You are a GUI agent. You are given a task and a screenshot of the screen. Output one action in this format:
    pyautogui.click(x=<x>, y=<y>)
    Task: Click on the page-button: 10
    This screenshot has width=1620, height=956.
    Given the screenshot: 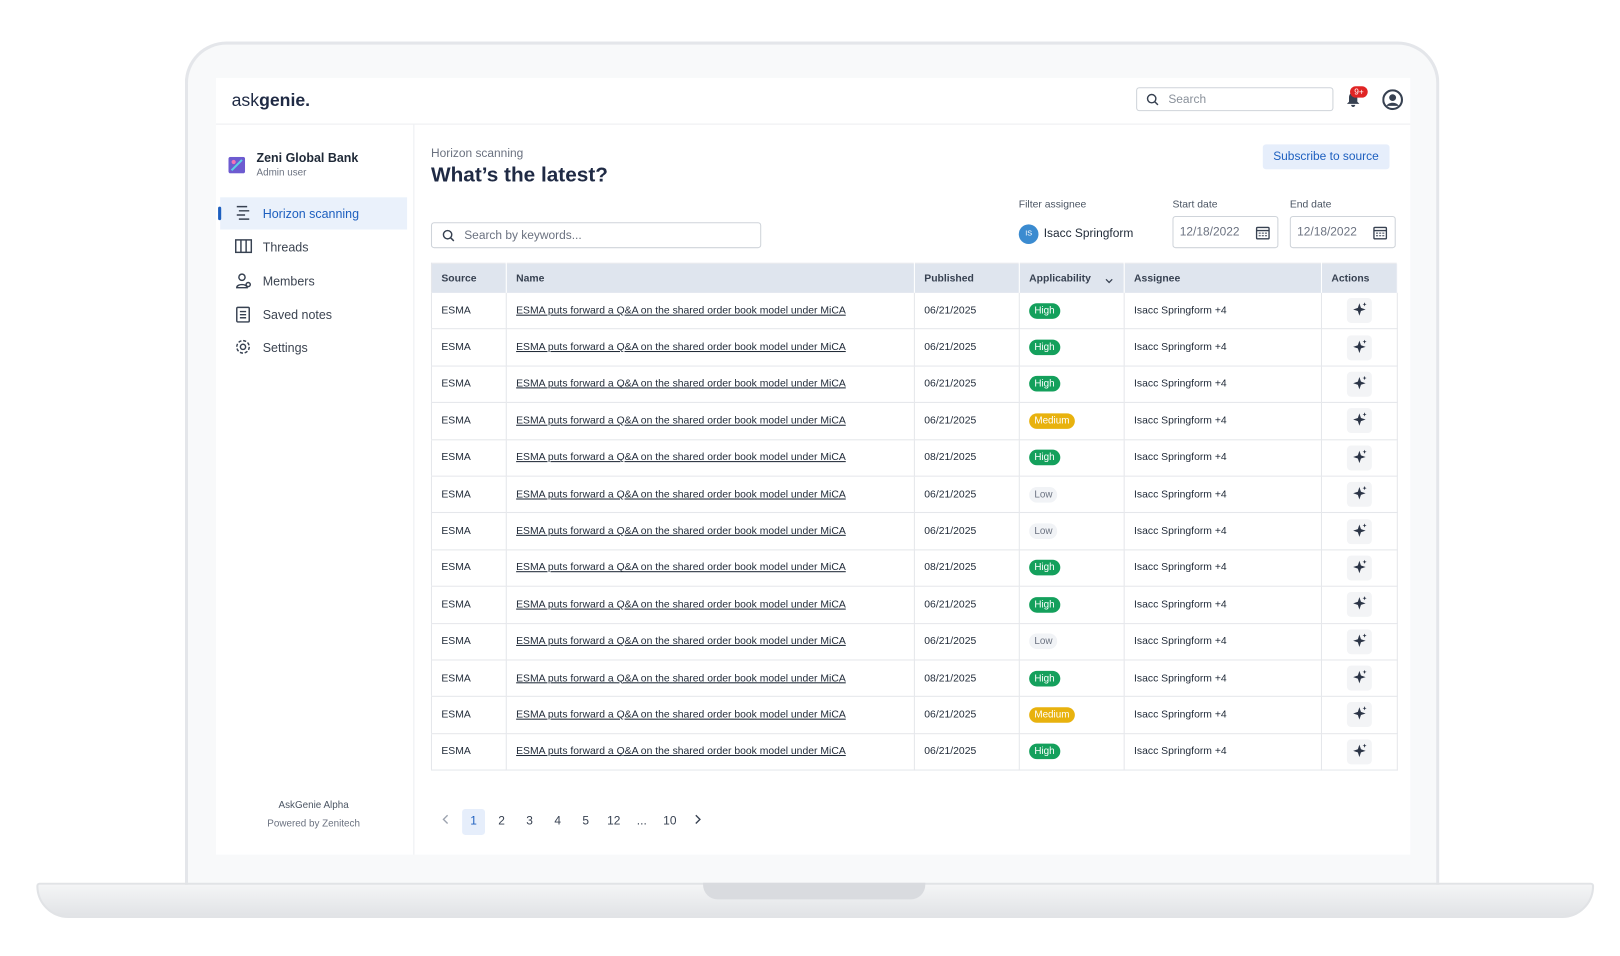 What is the action you would take?
    pyautogui.click(x=670, y=821)
    